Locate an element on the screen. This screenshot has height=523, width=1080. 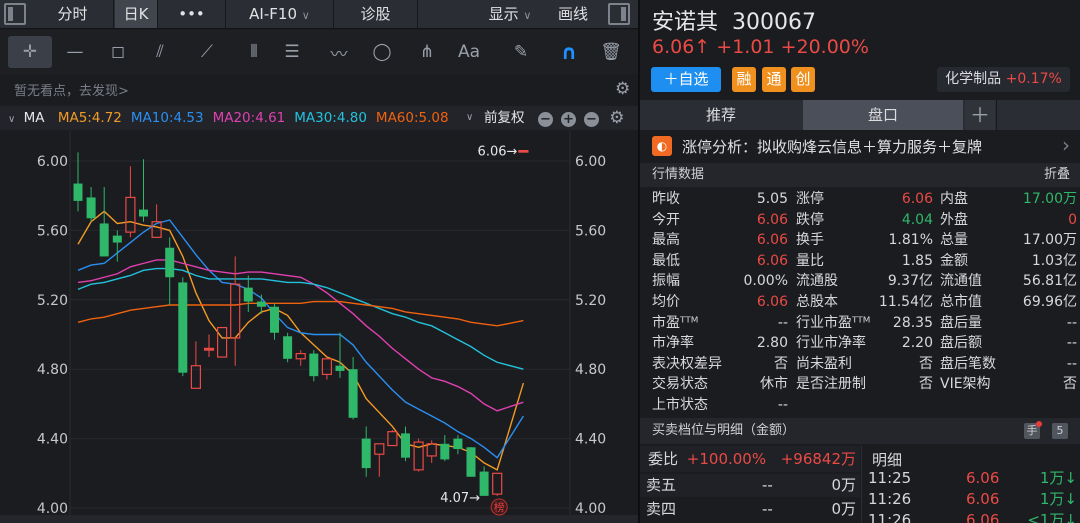
ask-label: 卖五 is located at coordinates (661, 485).